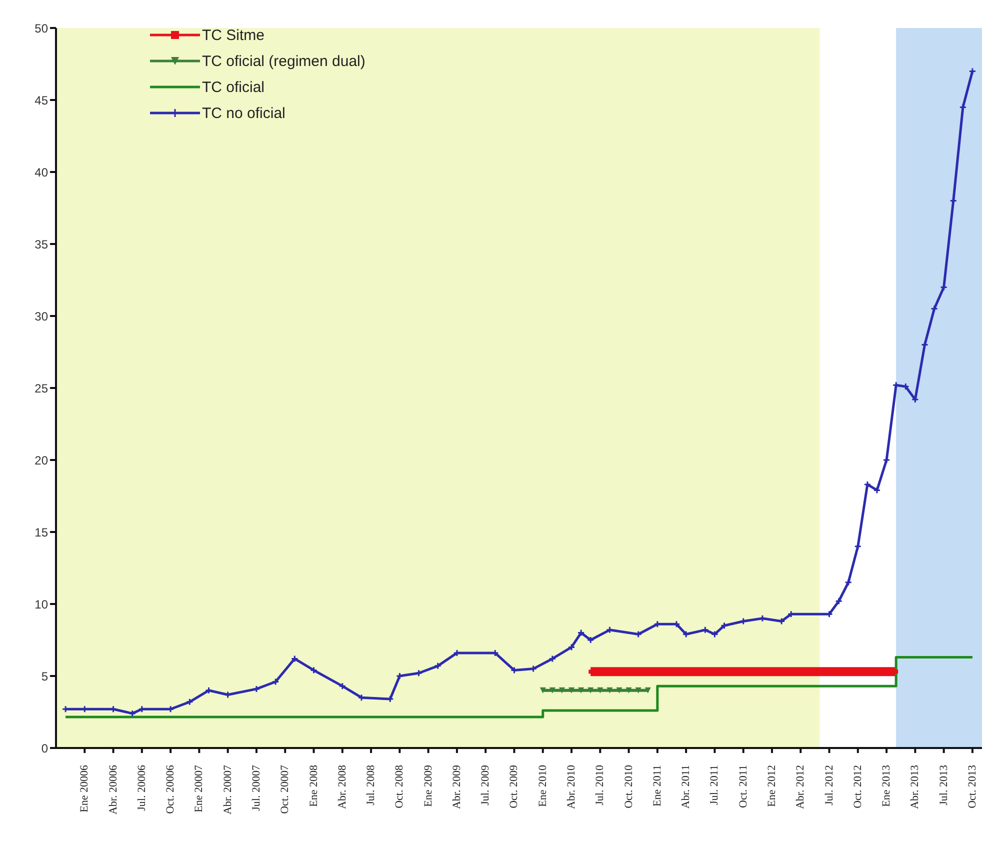 The image size is (994, 868). What do you see at coordinates (915, 786) in the screenshot?
I see `x-tick-label: Abr. 2013` at bounding box center [915, 786].